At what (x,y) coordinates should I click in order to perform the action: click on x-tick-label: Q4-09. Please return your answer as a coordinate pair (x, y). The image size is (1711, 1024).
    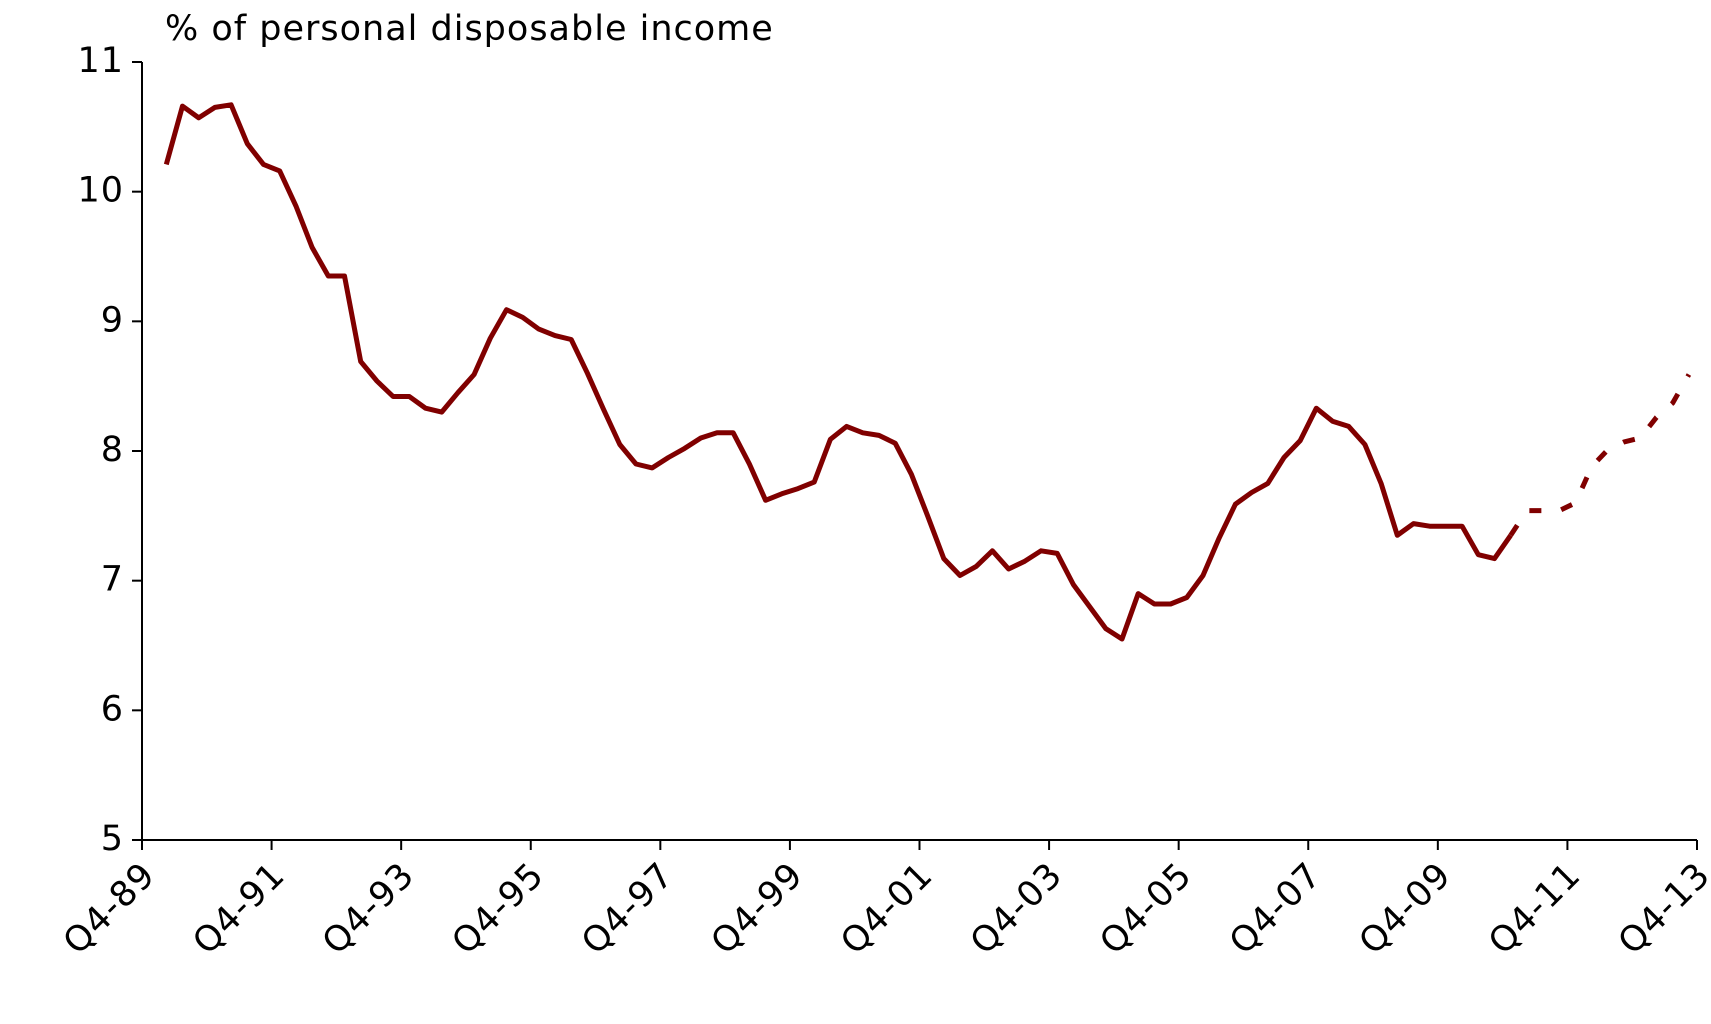
    Looking at the image, I should click on (1405, 908).